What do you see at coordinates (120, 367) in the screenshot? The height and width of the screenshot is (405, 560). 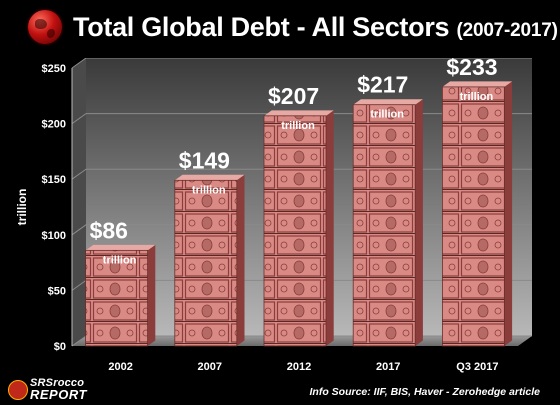 I see `x-tick-label: 2002` at bounding box center [120, 367].